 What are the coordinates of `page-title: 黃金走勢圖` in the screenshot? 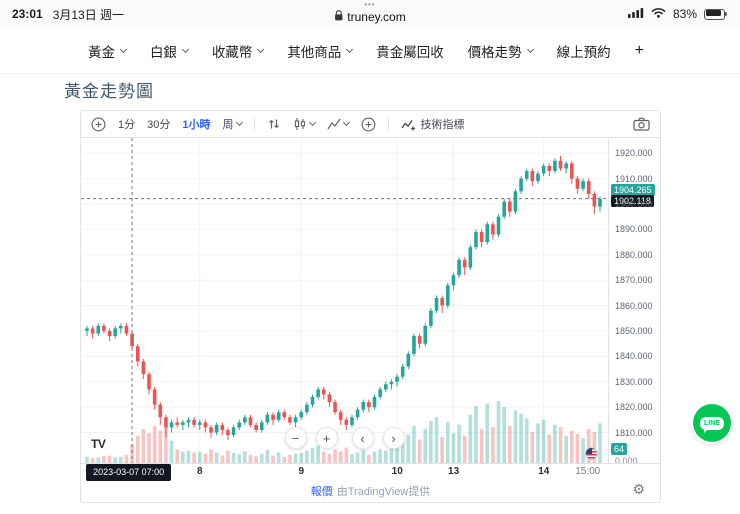 It's located at (109, 91).